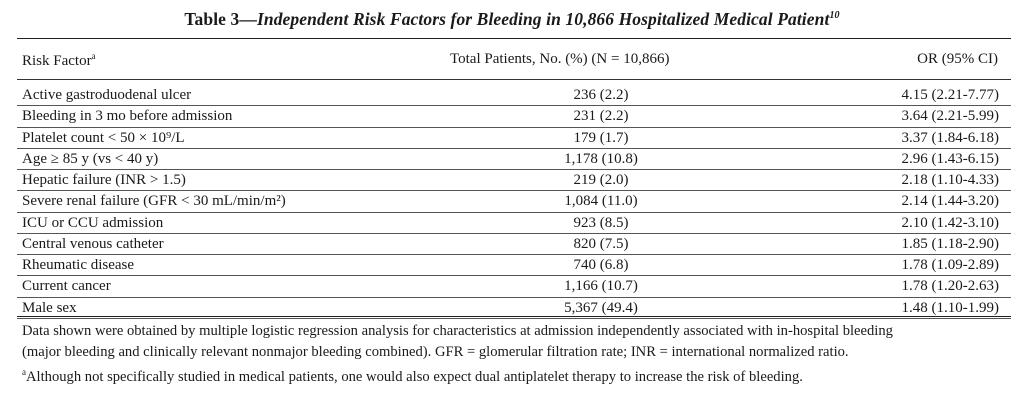  Describe the element at coordinates (950, 307) in the screenshot. I see `odds-ratio-cell: 1.48 (1.10-1.99)` at that location.